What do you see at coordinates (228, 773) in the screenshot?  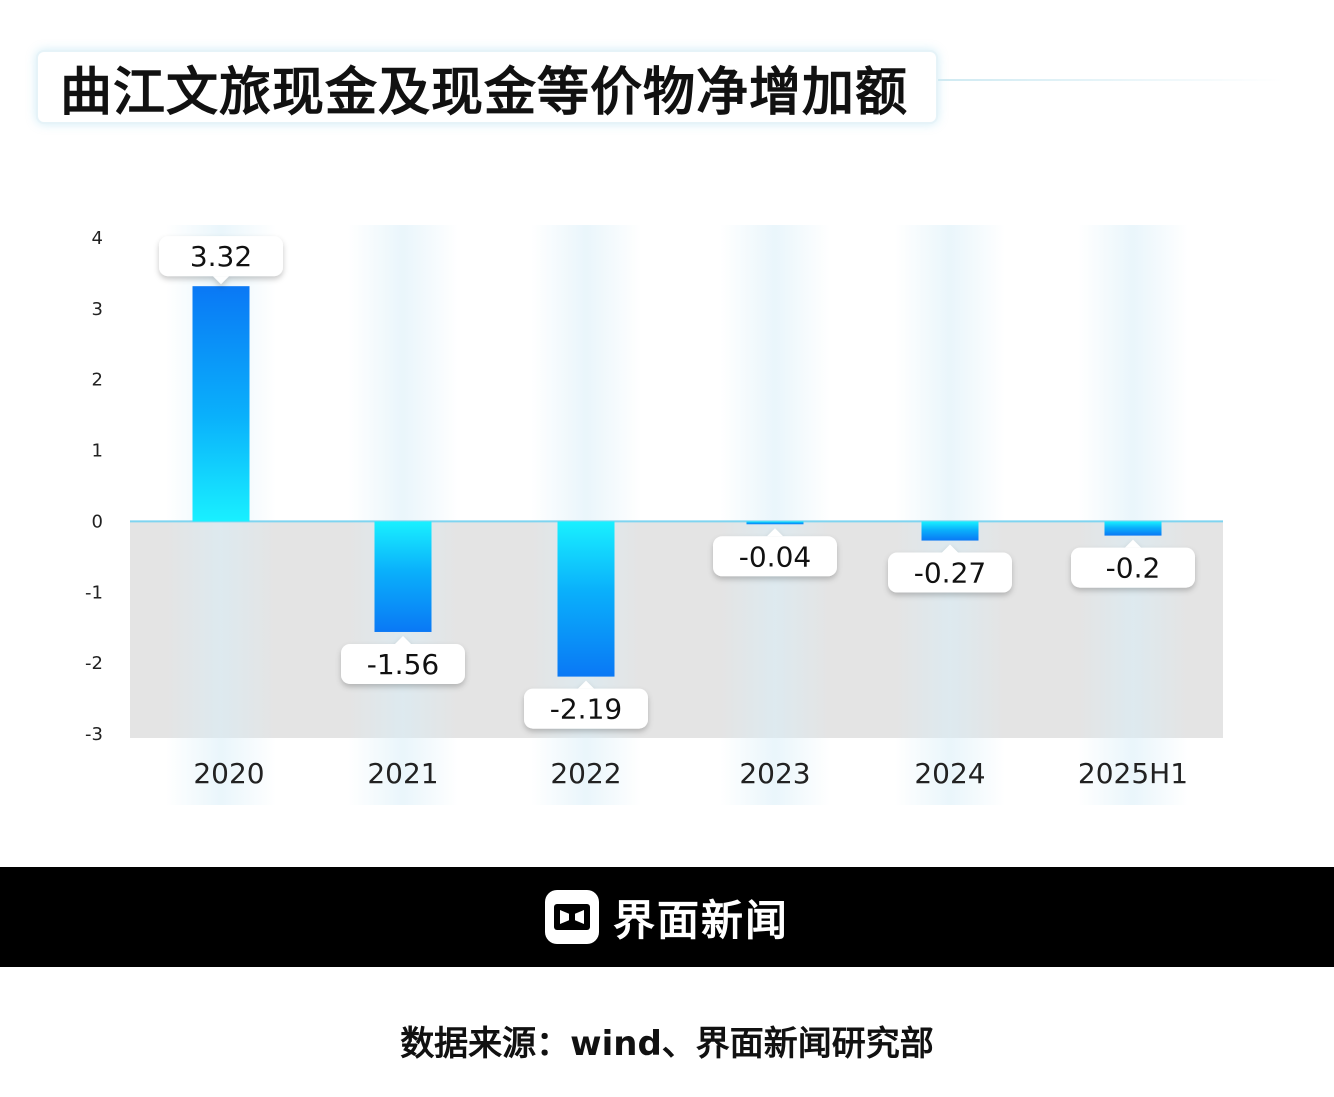 I see `x-tick-label: 2020` at bounding box center [228, 773].